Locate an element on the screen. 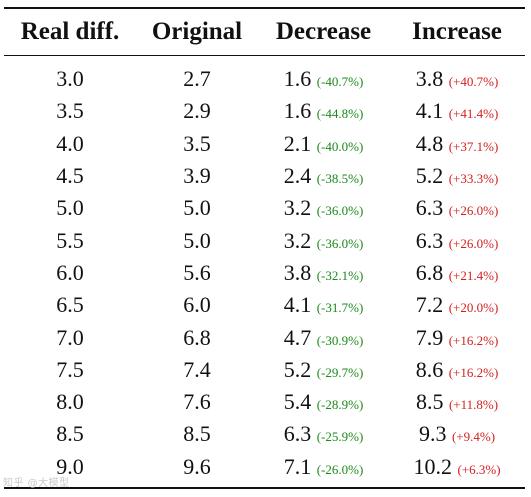 Image resolution: width=531 pixels, height=497 pixels. real-diff-value: 3.5 is located at coordinates (70, 111).